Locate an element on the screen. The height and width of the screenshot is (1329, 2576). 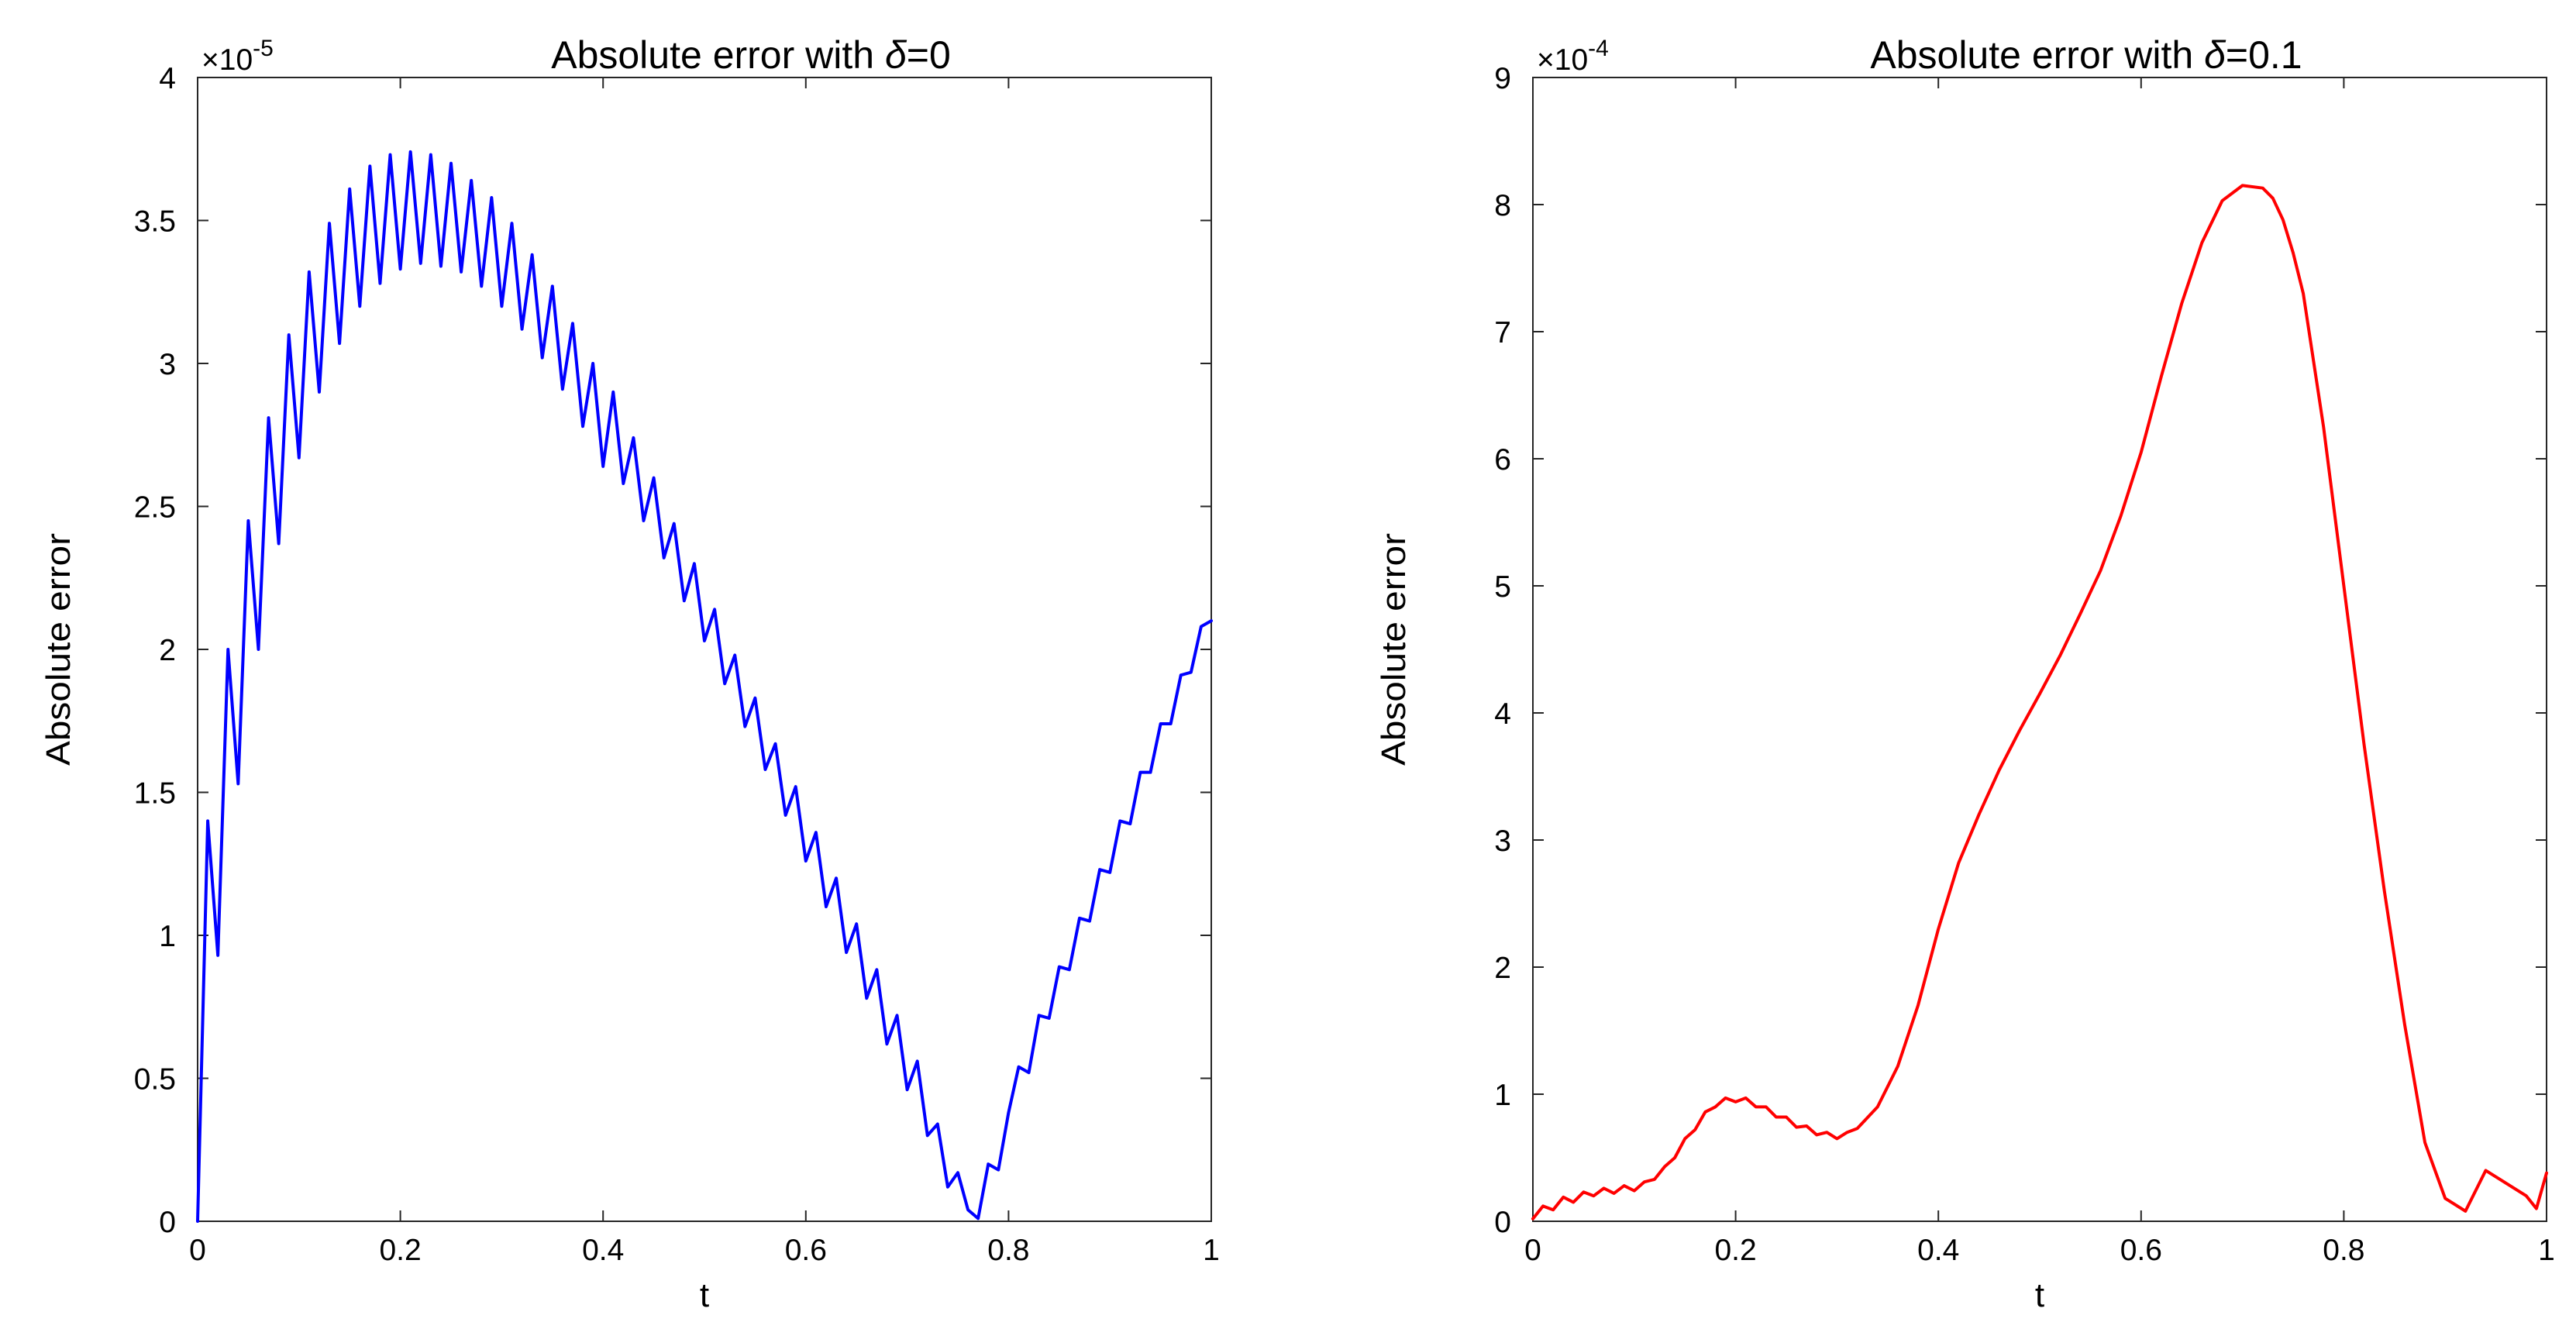
y-tick-label: 7 is located at coordinates (1502, 332).